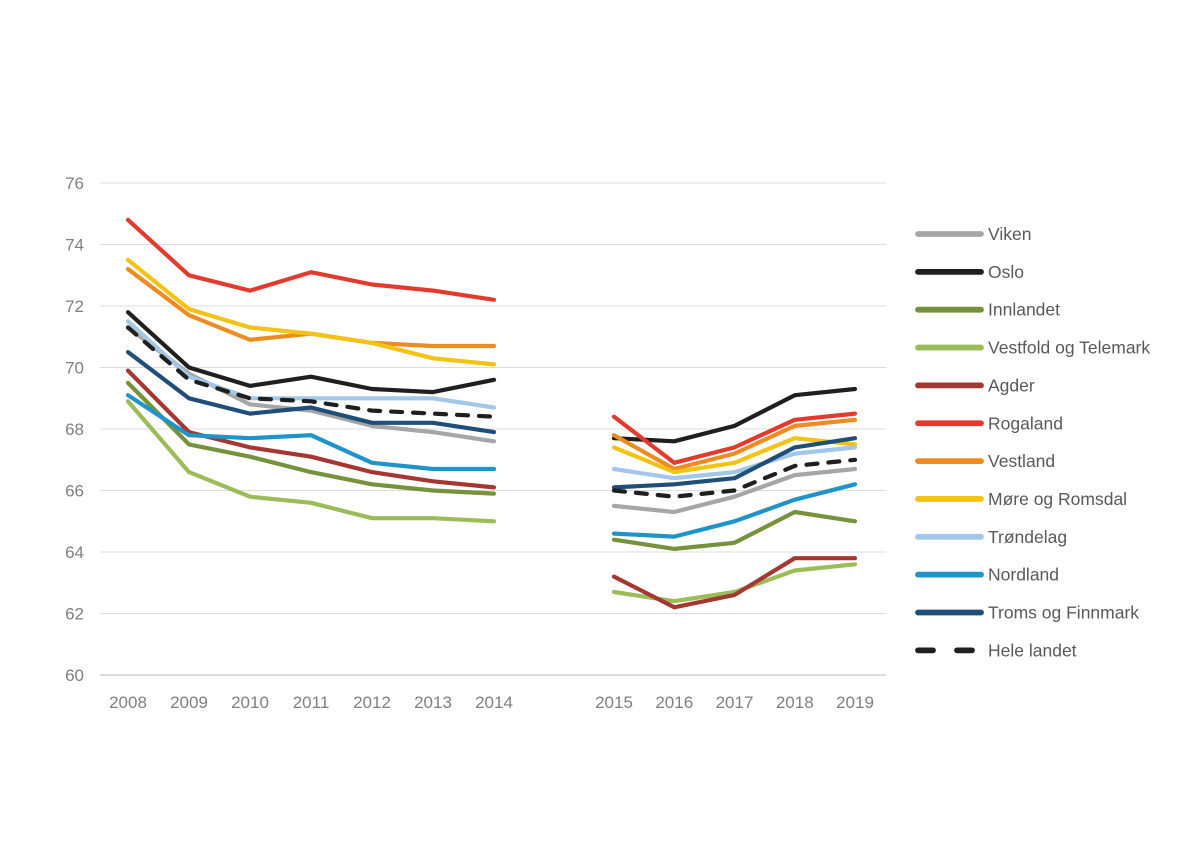 The image size is (1200, 857). What do you see at coordinates (1069, 348) in the screenshot?
I see `legend-label-vestfold-og-telemark: Vestfold og Telemark` at bounding box center [1069, 348].